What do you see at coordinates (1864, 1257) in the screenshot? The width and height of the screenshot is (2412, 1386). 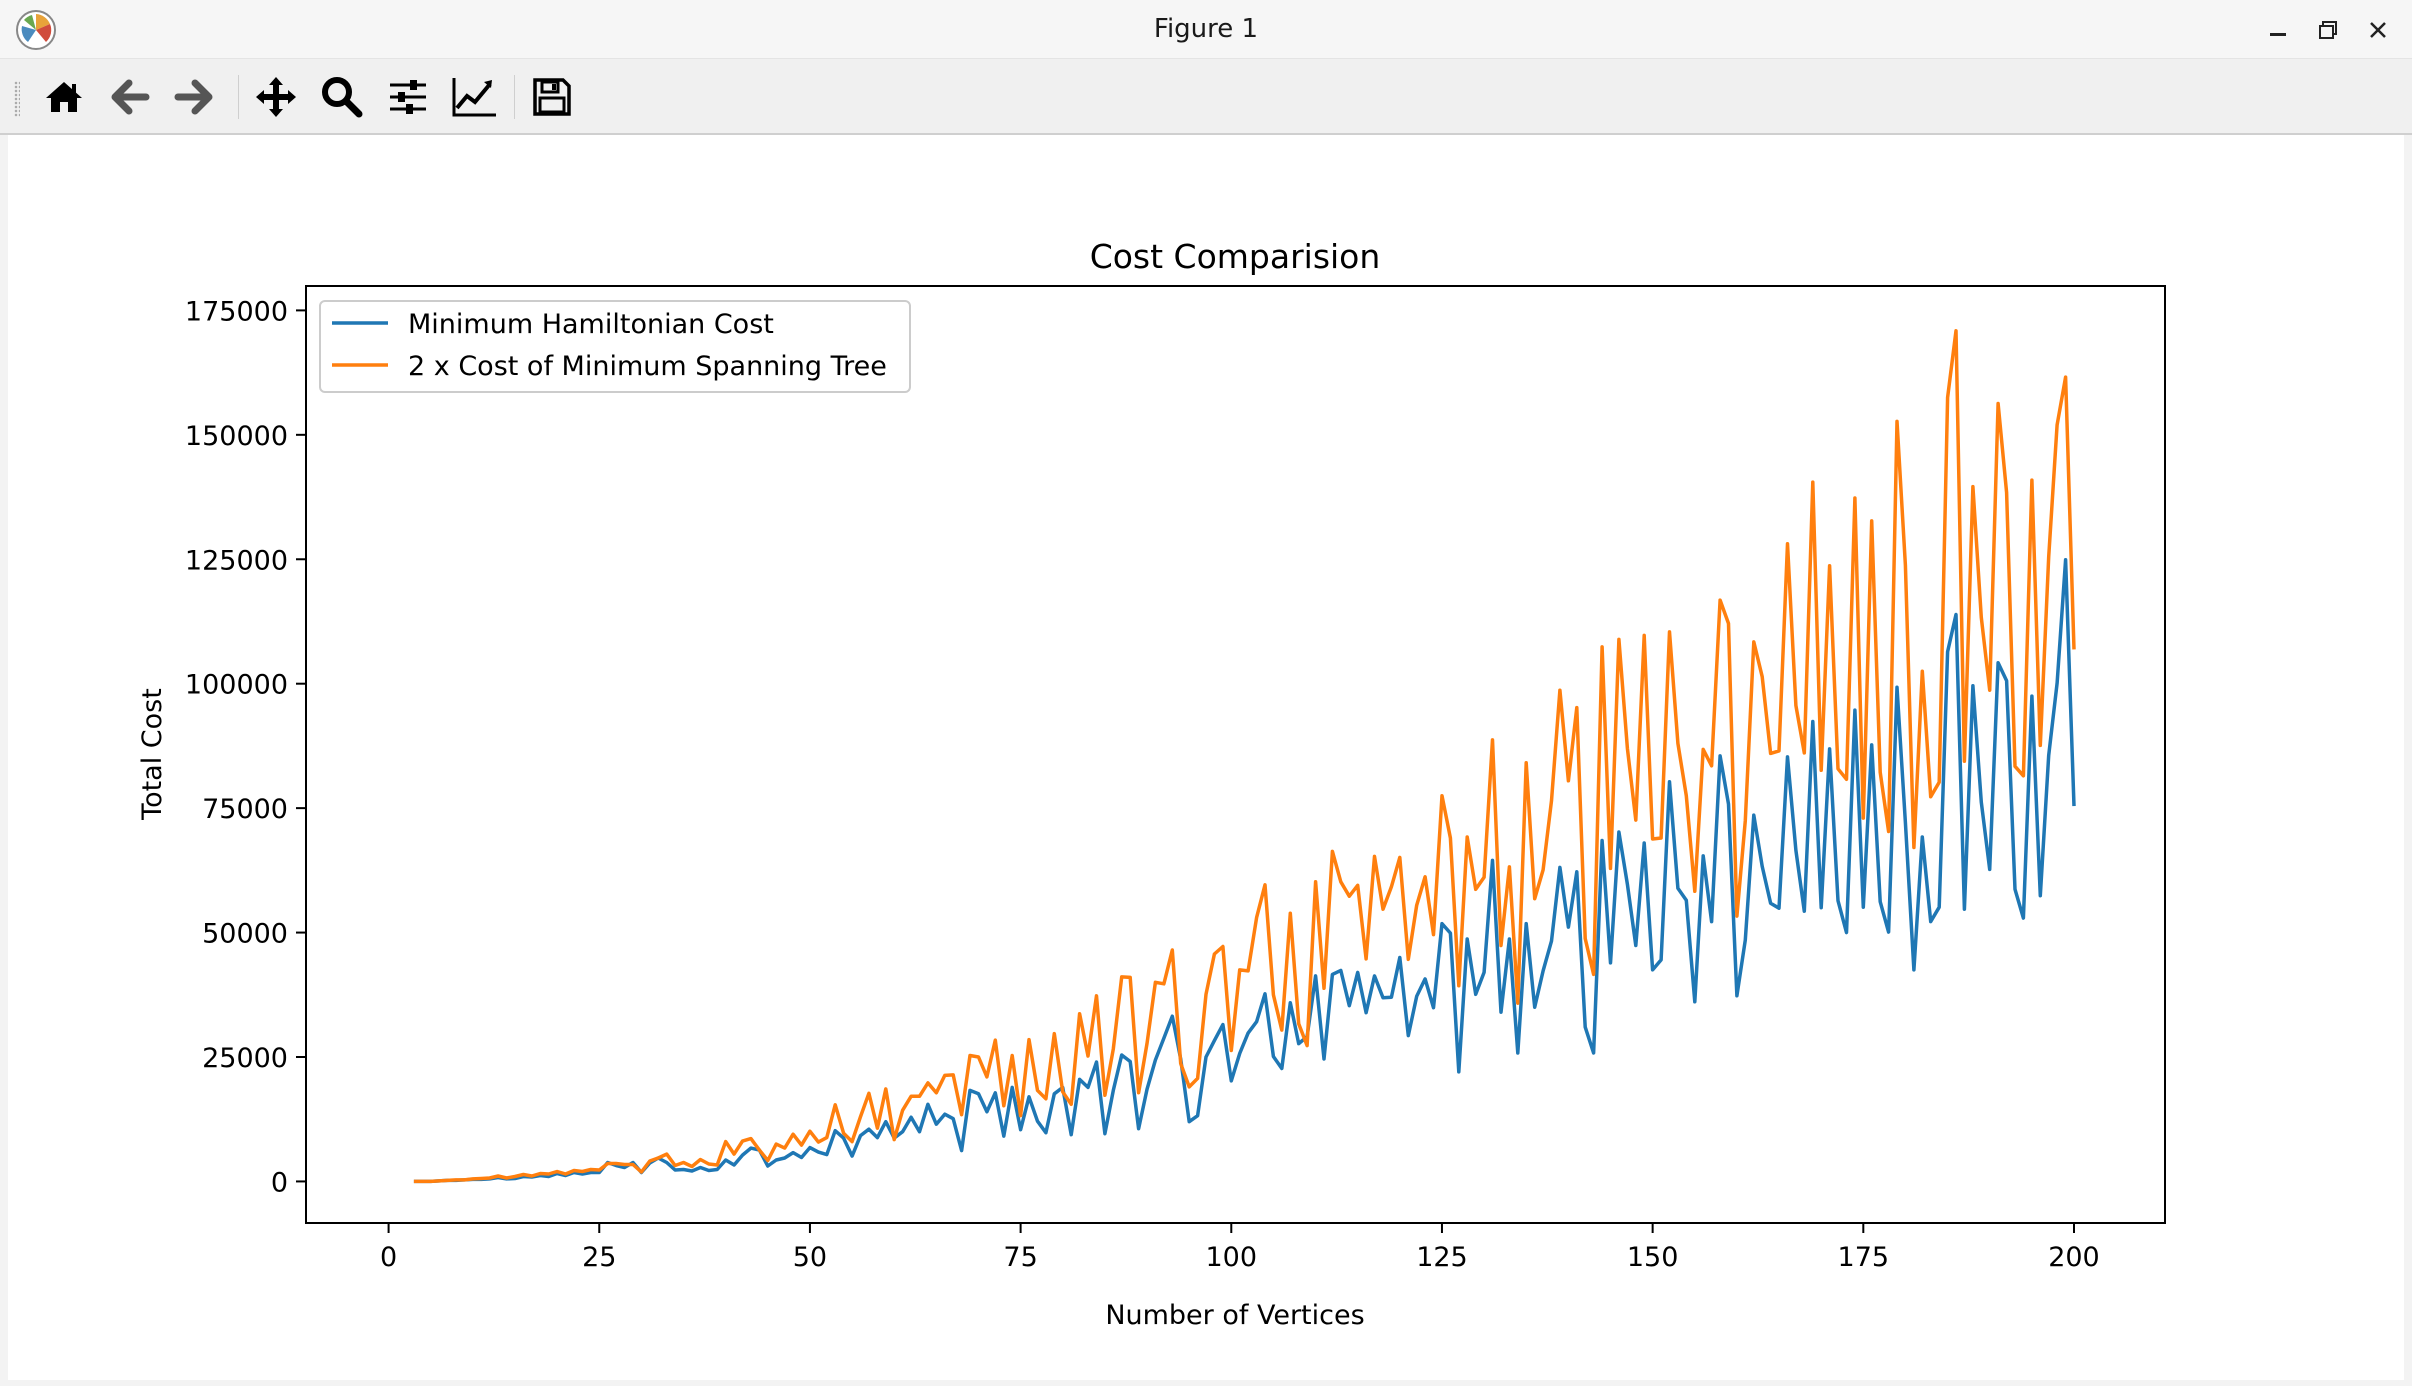 I see `x-tick-label: 175` at bounding box center [1864, 1257].